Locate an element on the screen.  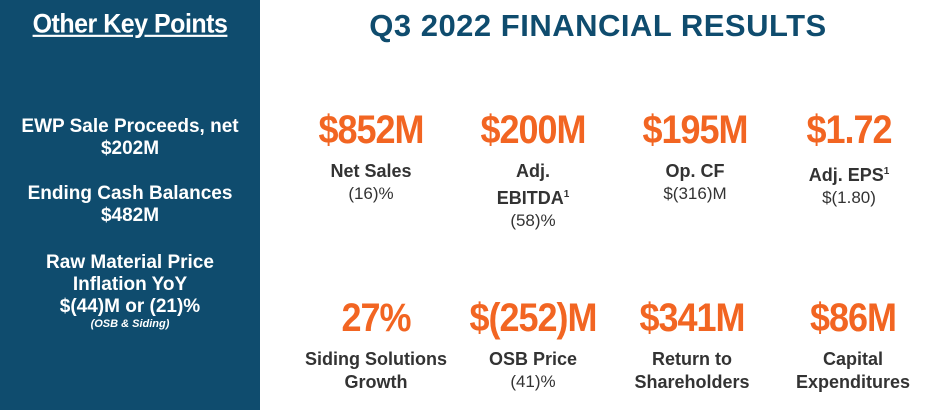
page-title: Q3 2022 FINANCIAL RESULTS is located at coordinates (598, 25).